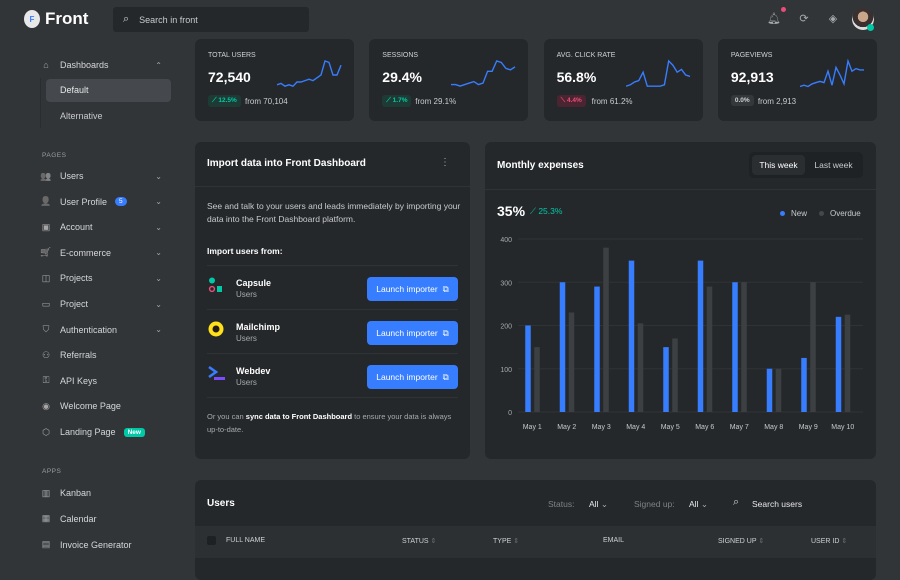 This screenshot has height=580, width=900. Describe the element at coordinates (566, 427) in the screenshot. I see `x-tick-label: May 2` at that location.